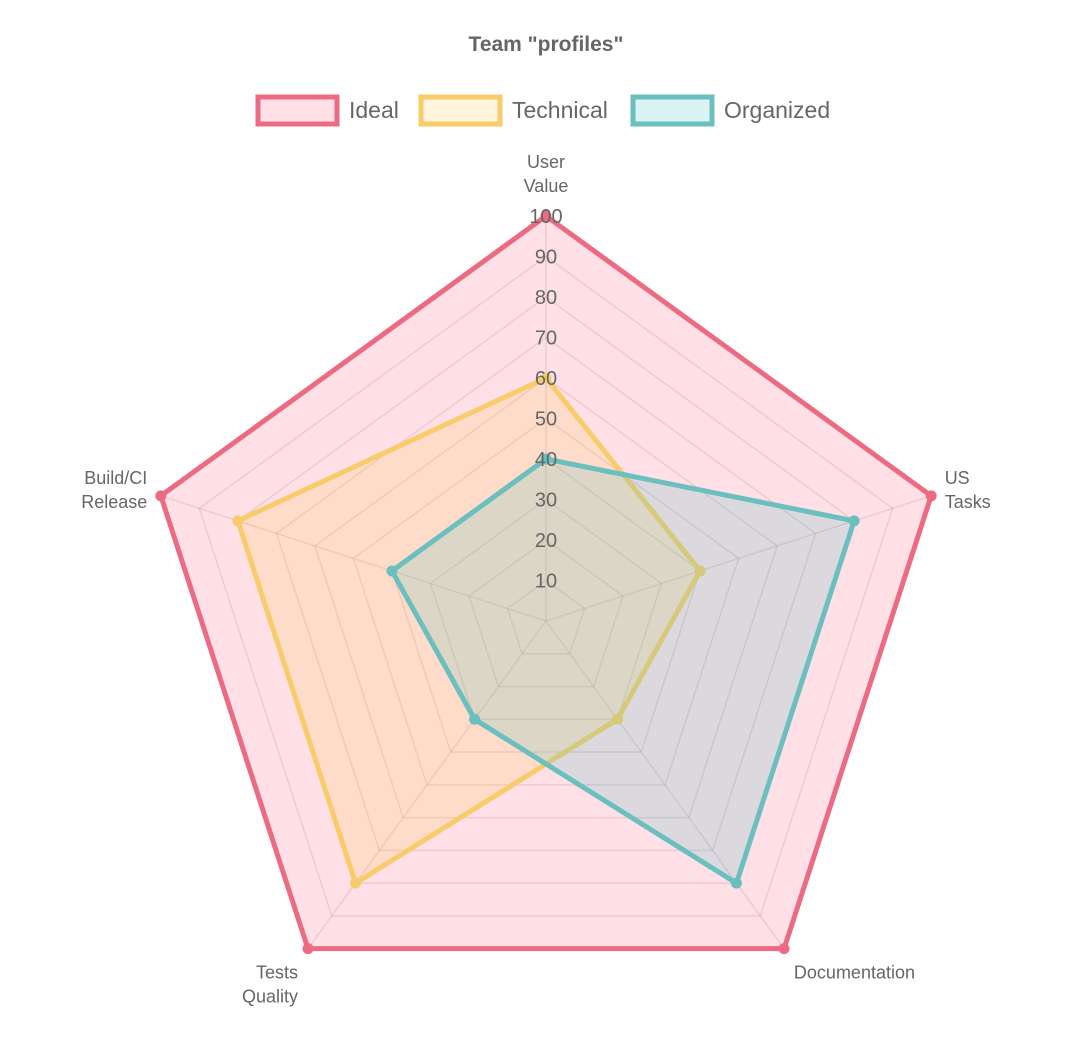 The image size is (1078, 1040). I want to click on tick-label: 80, so click(546, 298).